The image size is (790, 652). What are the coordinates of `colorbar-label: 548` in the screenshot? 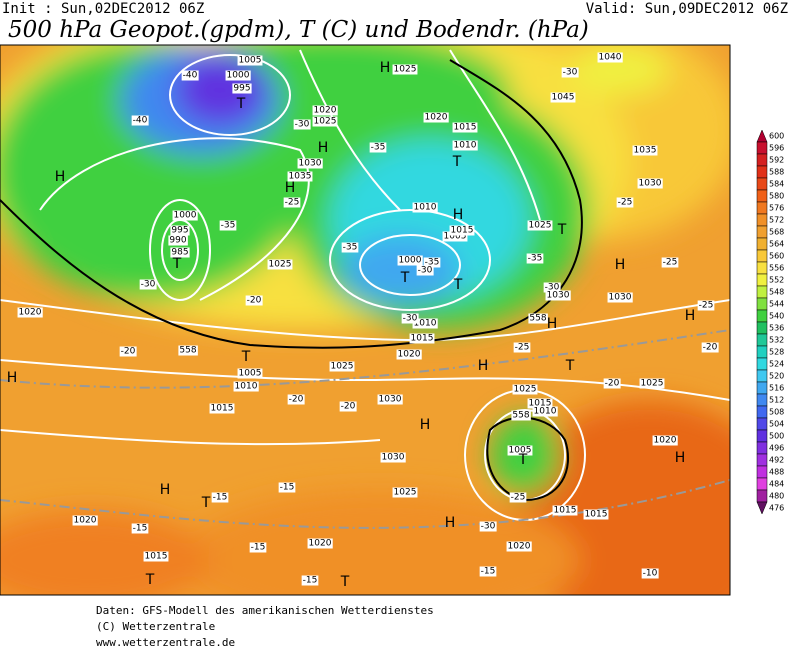 It's located at (776, 292).